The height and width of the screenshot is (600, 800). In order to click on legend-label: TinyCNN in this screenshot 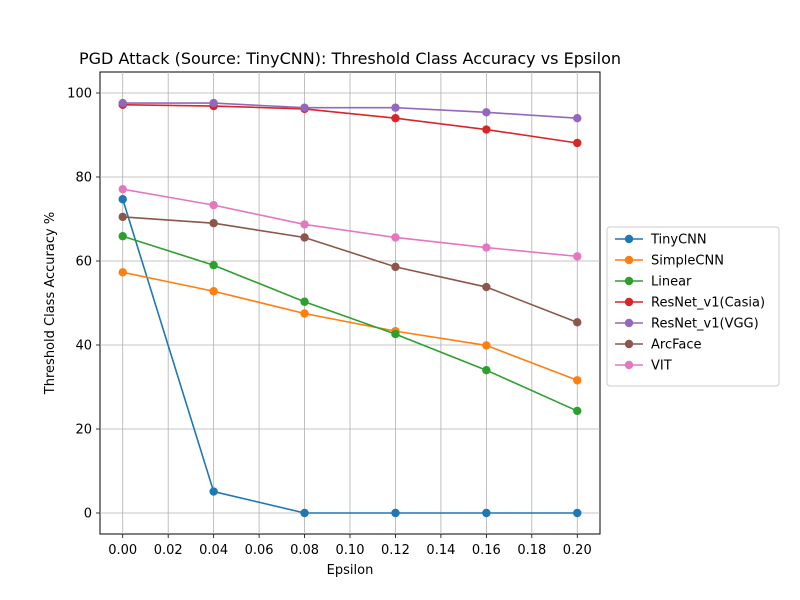, I will do `click(678, 240)`.